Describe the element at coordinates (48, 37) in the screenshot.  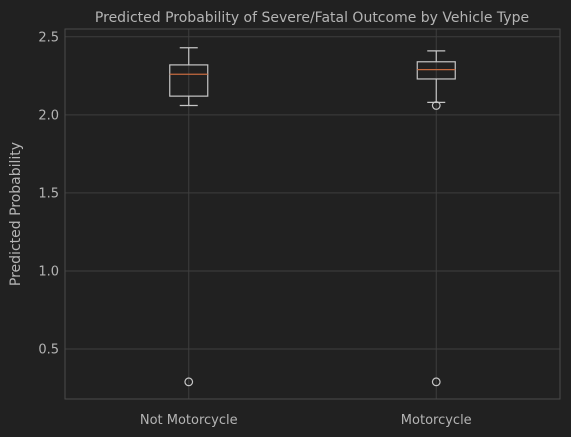
I see `y-tick-label: 2.5` at that location.